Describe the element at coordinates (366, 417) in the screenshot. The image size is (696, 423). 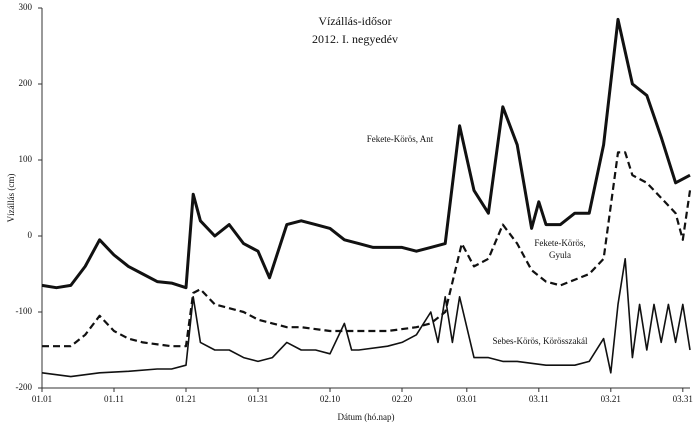
I see `x-axis-title: Dátum (hó.nap)` at that location.